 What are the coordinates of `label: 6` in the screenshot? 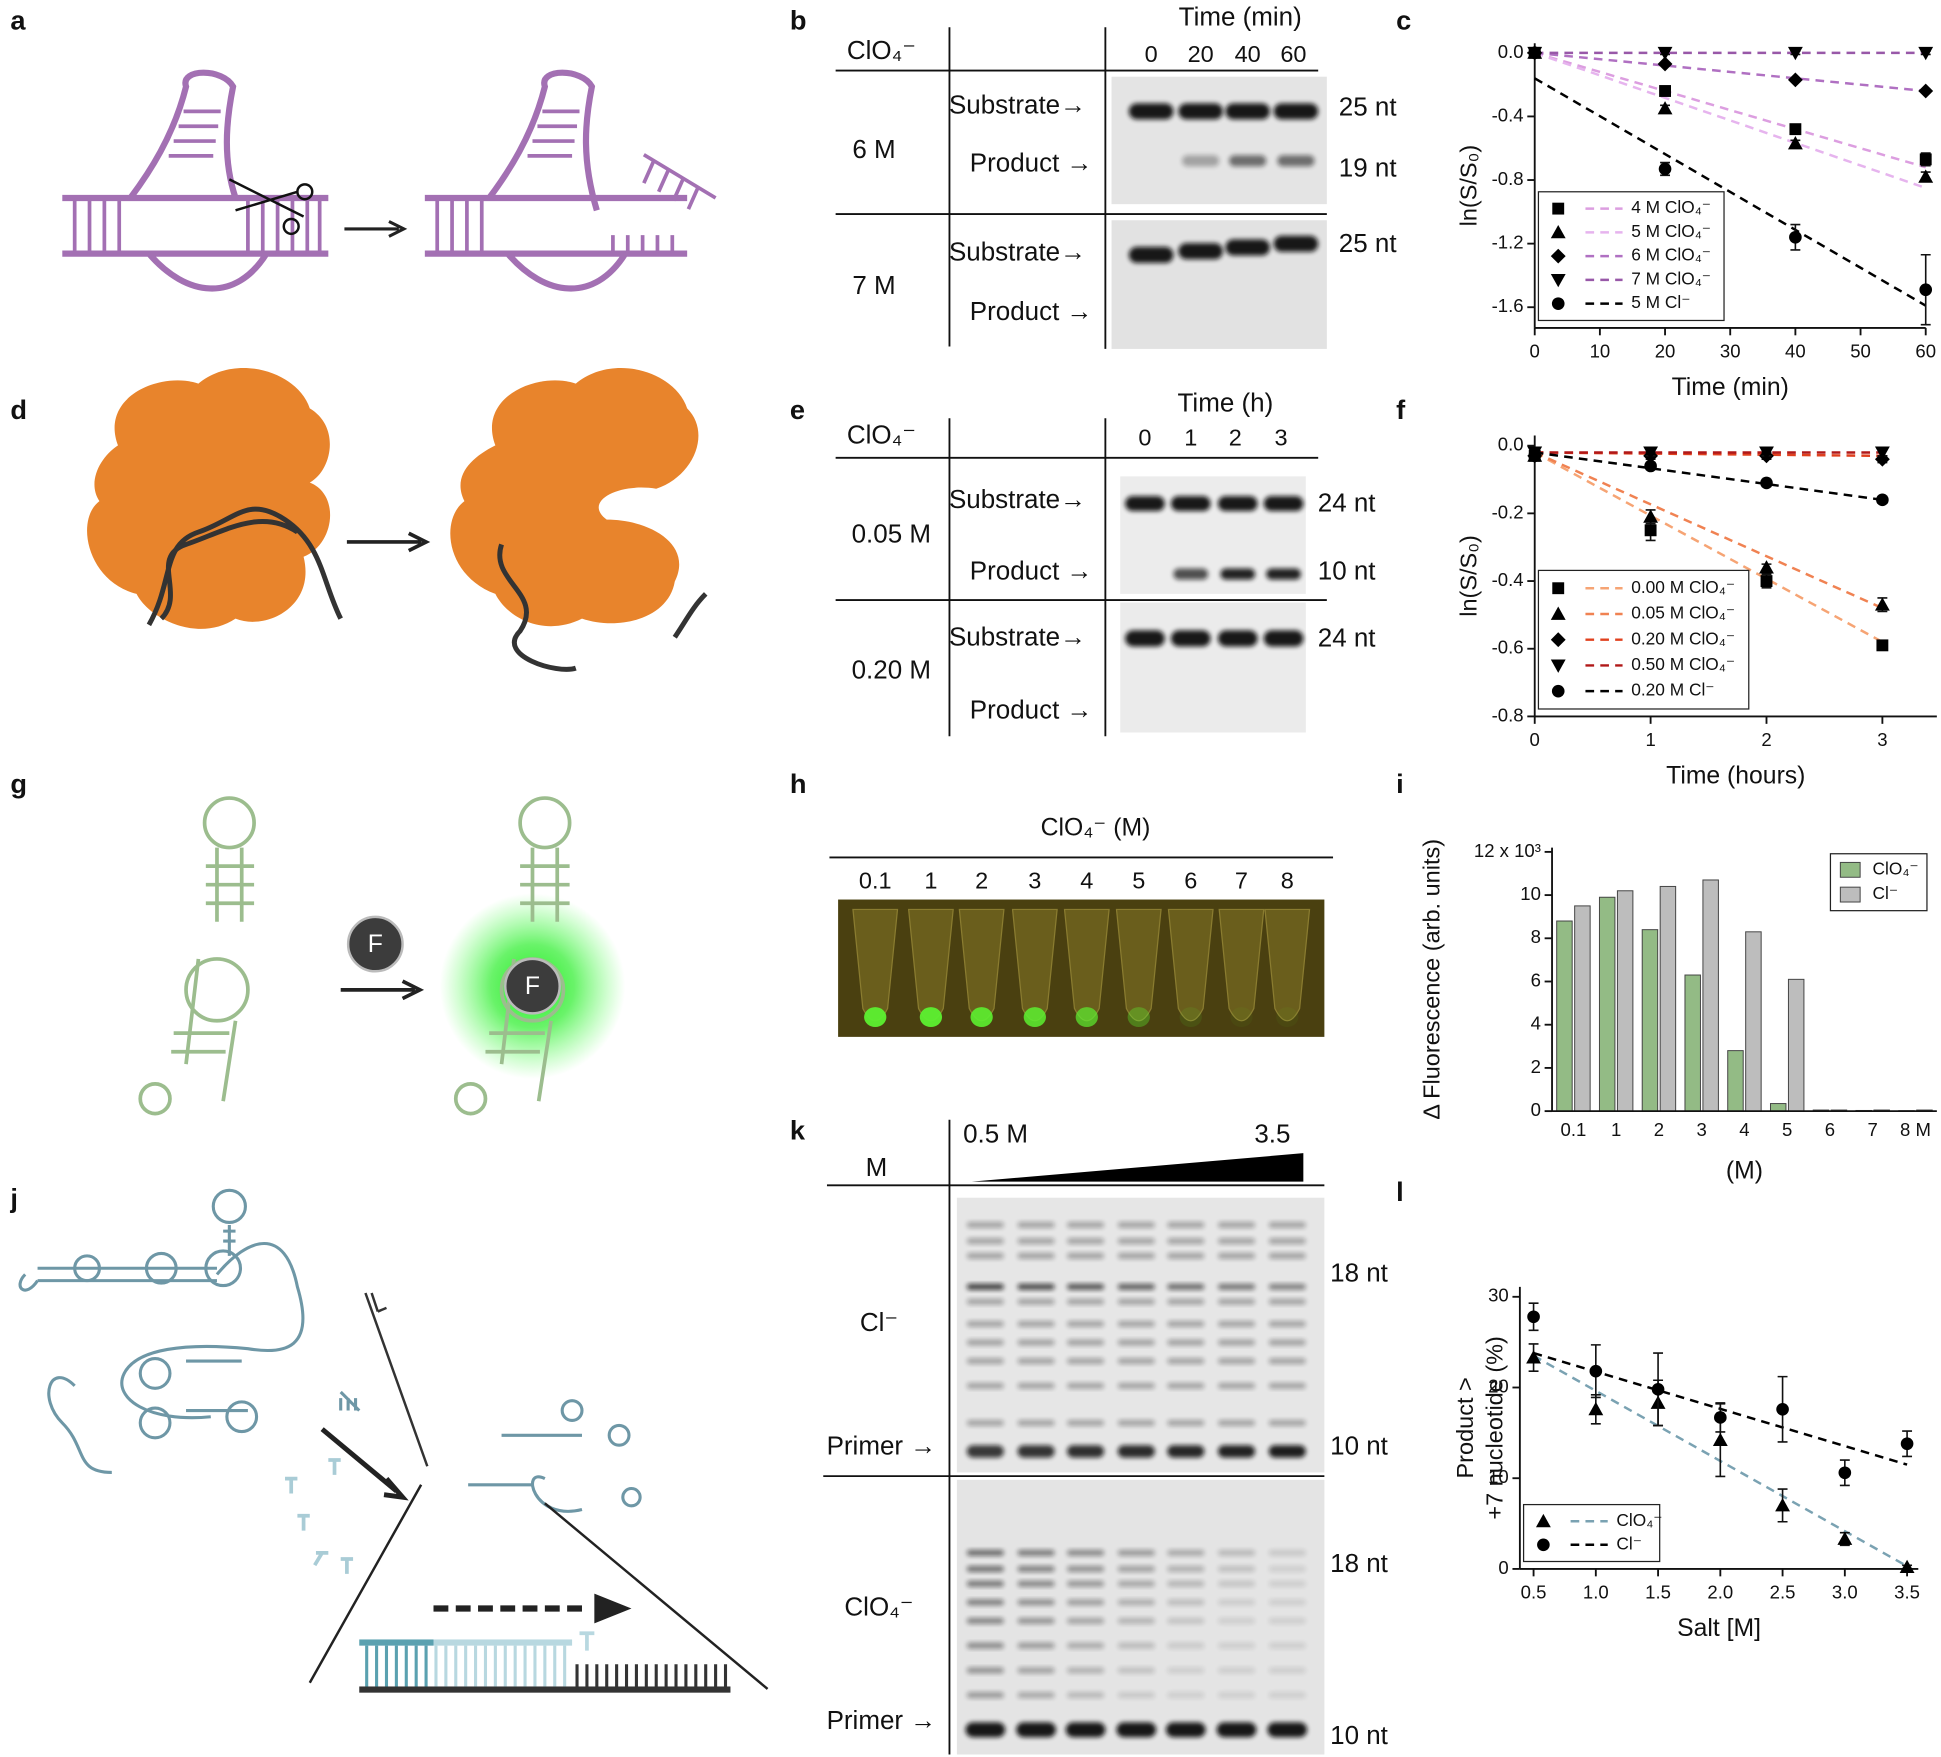 It's located at (1190, 880).